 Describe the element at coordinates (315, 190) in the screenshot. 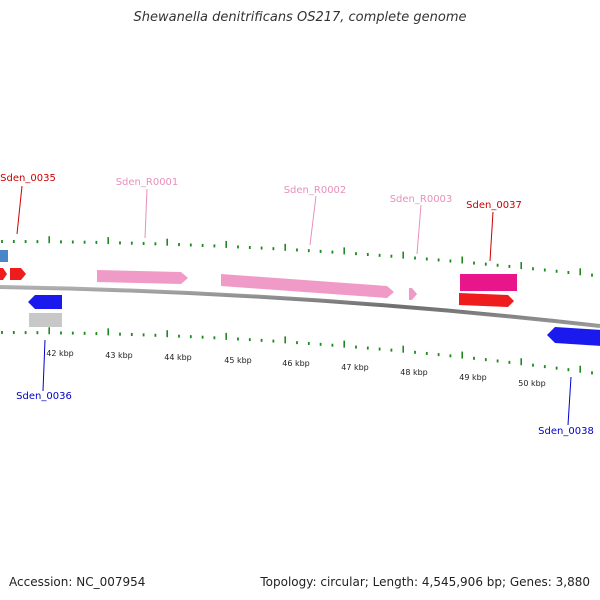

I see `gene-label: Sden_R0002` at that location.